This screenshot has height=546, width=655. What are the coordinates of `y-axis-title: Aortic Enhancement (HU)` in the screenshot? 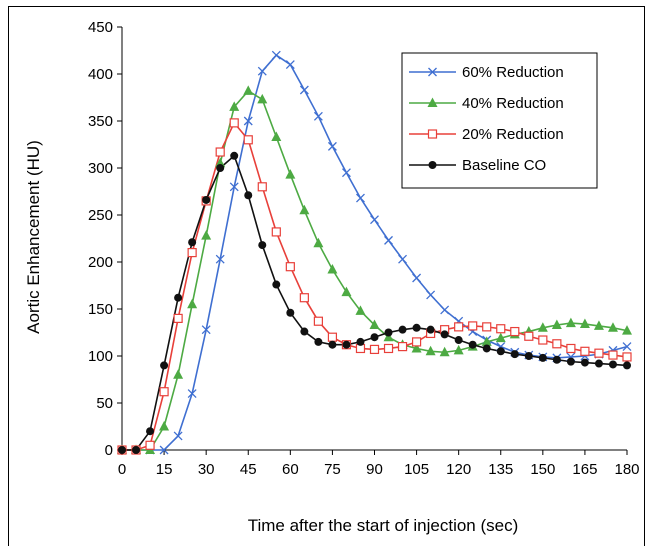 It's located at (33, 237).